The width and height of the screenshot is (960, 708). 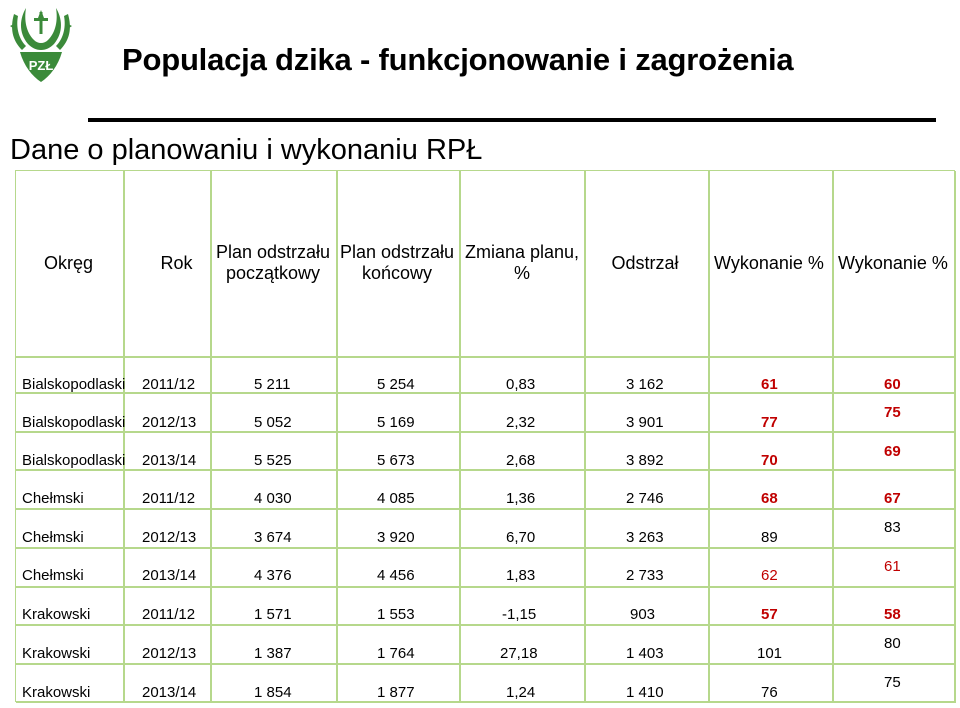 I want to click on cell-zmiana: -1,15, so click(x=519, y=614).